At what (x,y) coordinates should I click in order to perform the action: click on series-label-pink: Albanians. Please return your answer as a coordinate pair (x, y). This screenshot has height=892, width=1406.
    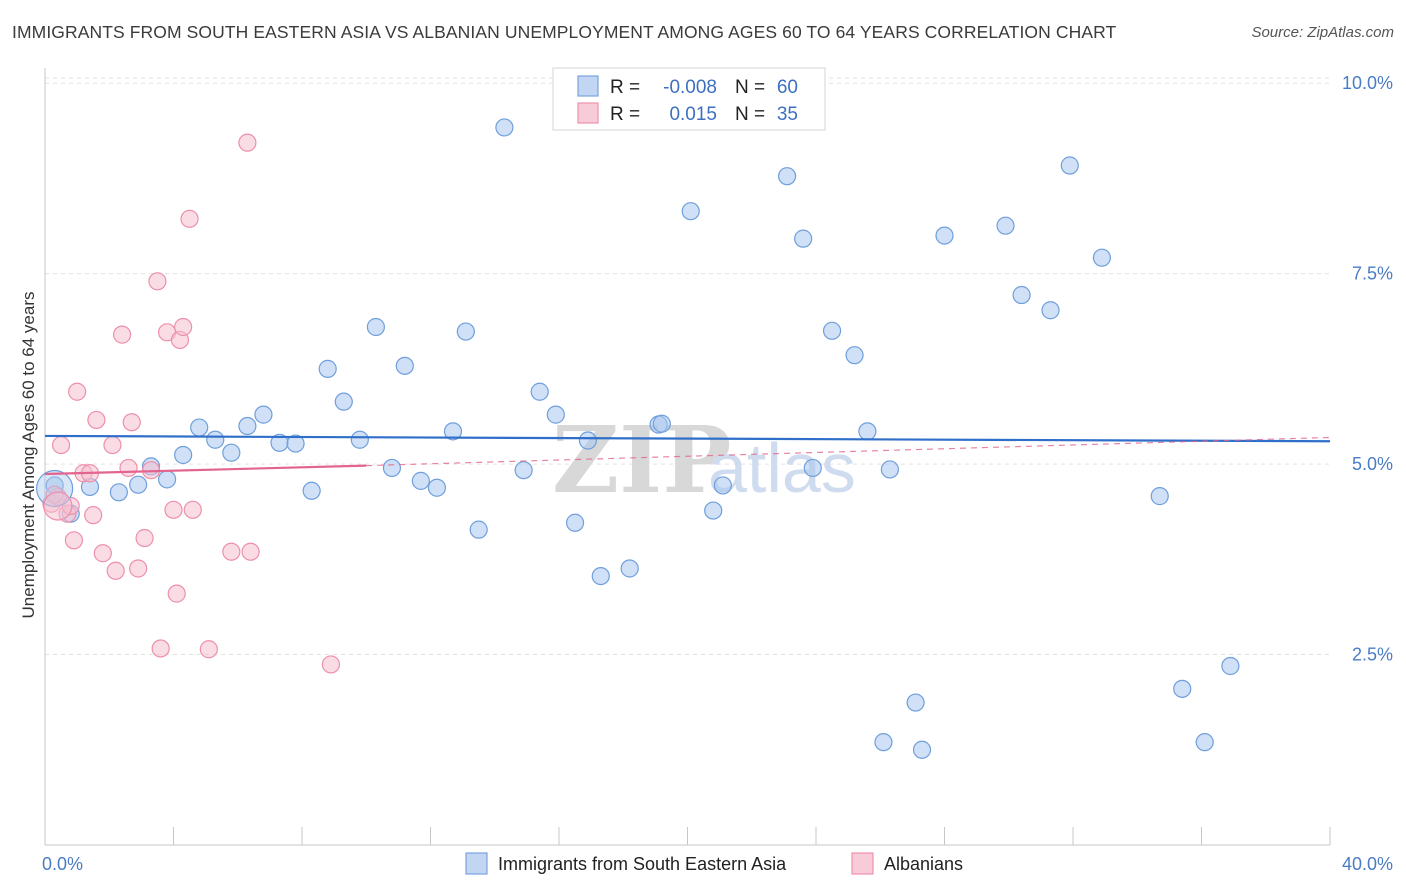
    Looking at the image, I should click on (923, 864).